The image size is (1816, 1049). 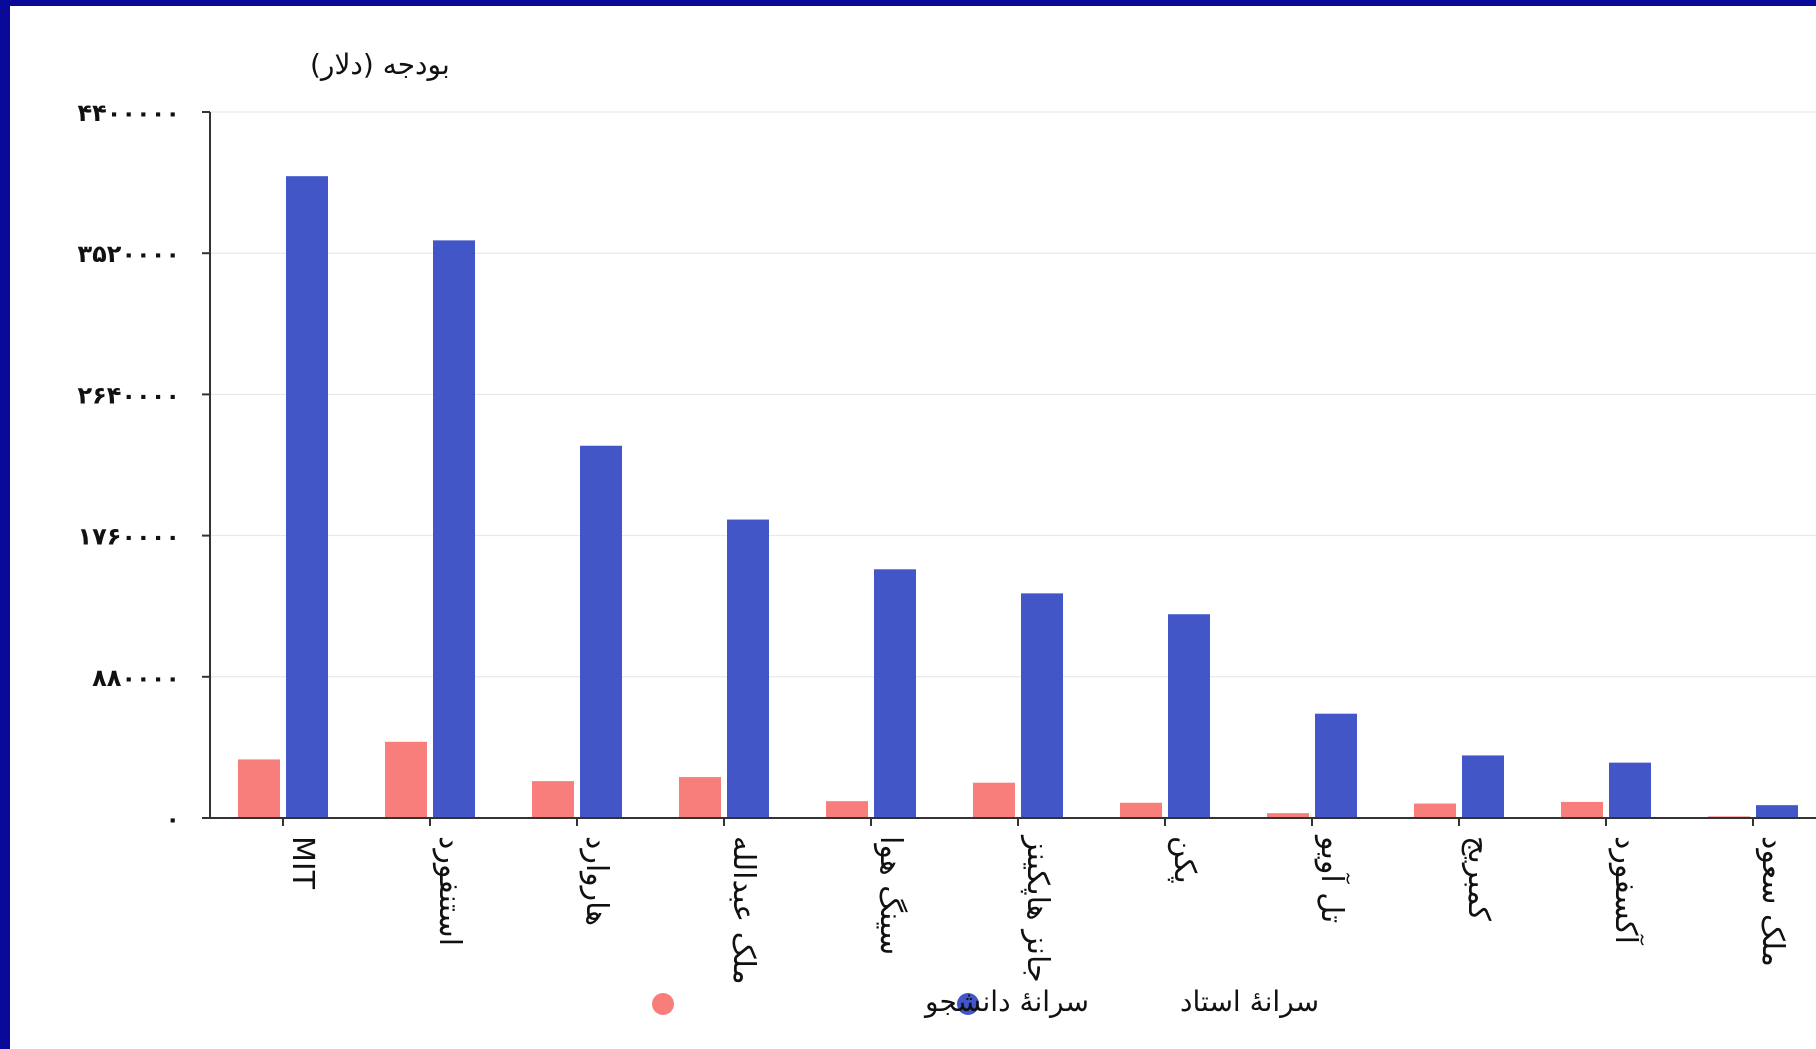 I want to click on legend-label-student: سرانهٔ دانشجو, so click(x=1006, y=1001).